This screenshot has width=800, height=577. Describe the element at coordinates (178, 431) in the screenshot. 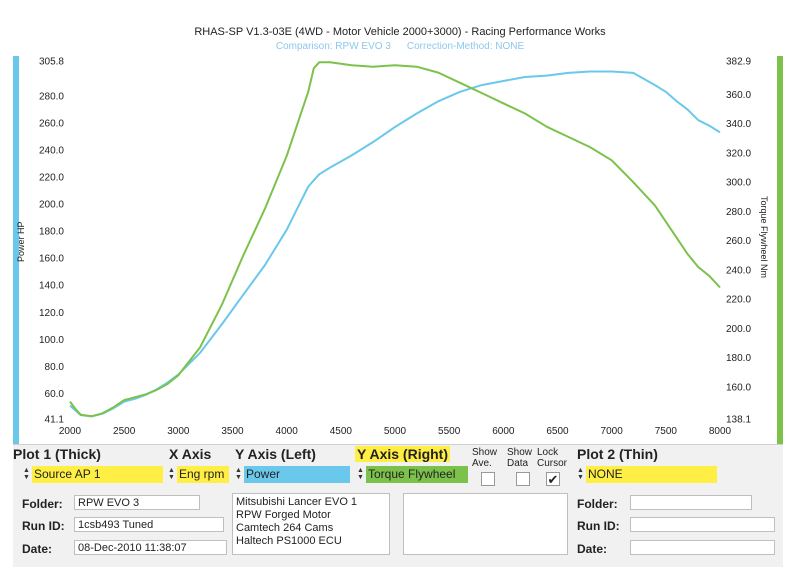

I see `x-tick-label: 3000` at that location.